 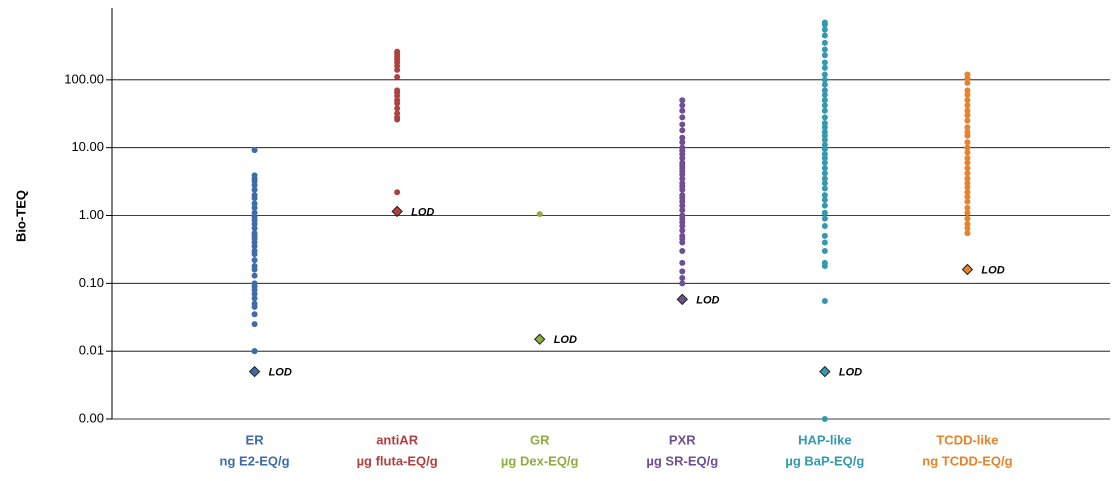 What do you see at coordinates (91, 417) in the screenshot?
I see `y-tick-label: 0.00` at bounding box center [91, 417].